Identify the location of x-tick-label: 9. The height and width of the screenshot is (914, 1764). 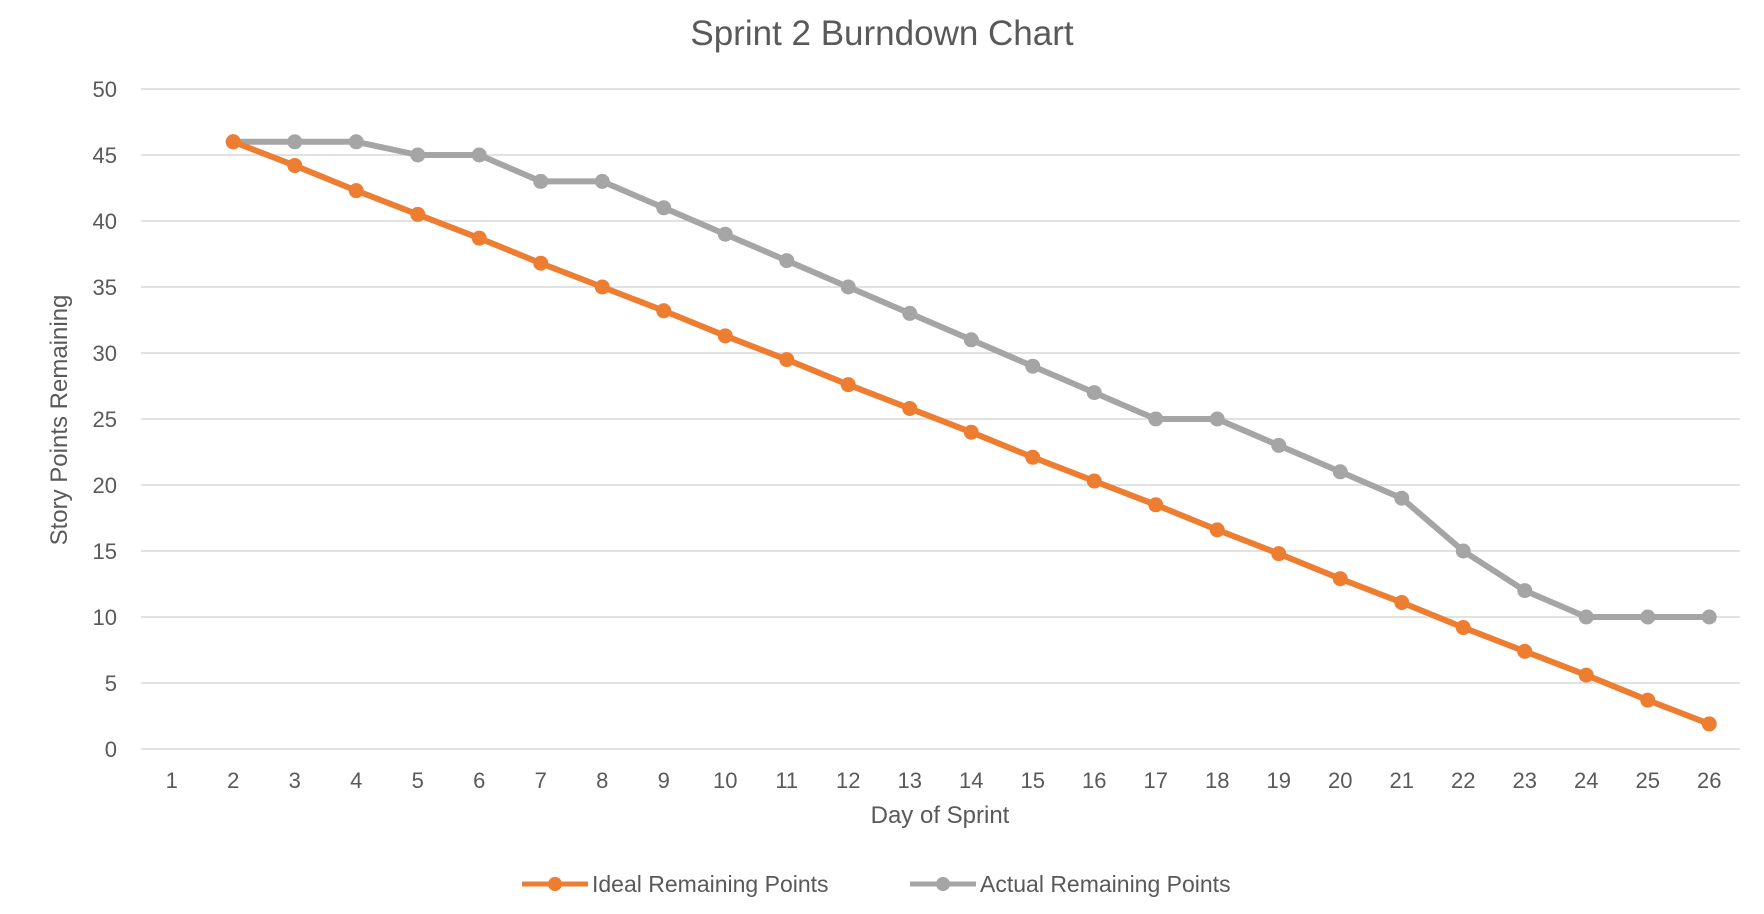
(664, 780).